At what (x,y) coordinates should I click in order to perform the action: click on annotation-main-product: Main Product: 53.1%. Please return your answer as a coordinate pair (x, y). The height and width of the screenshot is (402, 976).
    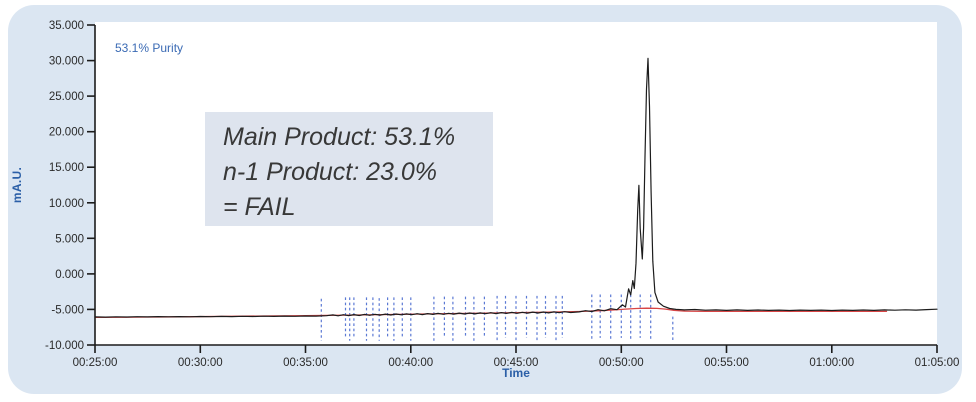
    Looking at the image, I should click on (339, 137).